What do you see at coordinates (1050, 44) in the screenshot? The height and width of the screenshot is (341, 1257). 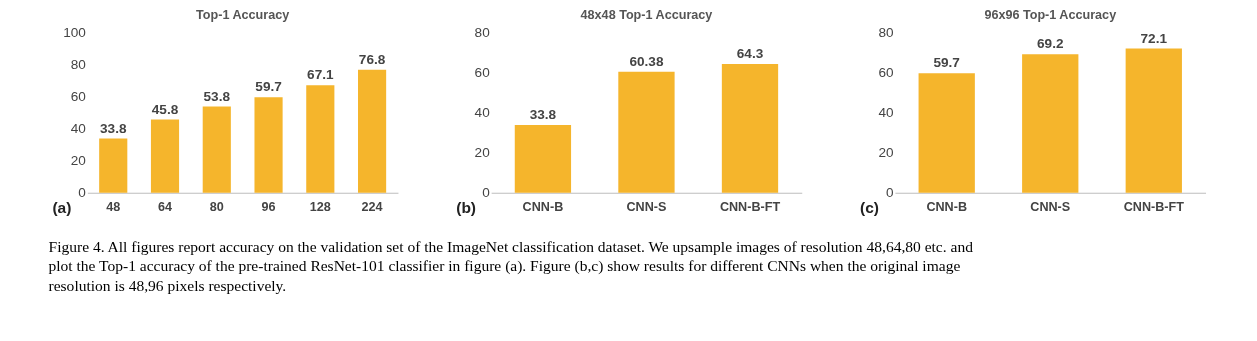 I see `data-label: 69.2` at bounding box center [1050, 44].